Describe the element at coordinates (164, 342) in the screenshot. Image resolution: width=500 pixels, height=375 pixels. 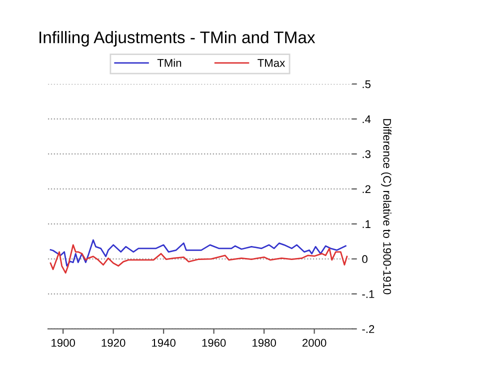
I see `x-tick-label: 1940` at that location.